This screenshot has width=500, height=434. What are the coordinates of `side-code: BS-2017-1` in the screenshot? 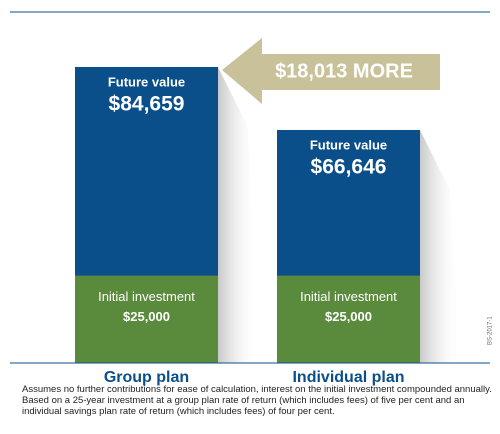 It's located at (491, 330).